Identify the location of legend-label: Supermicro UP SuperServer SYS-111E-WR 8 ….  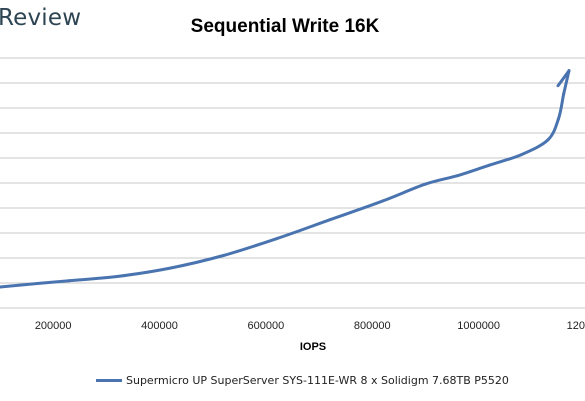
(317, 380).